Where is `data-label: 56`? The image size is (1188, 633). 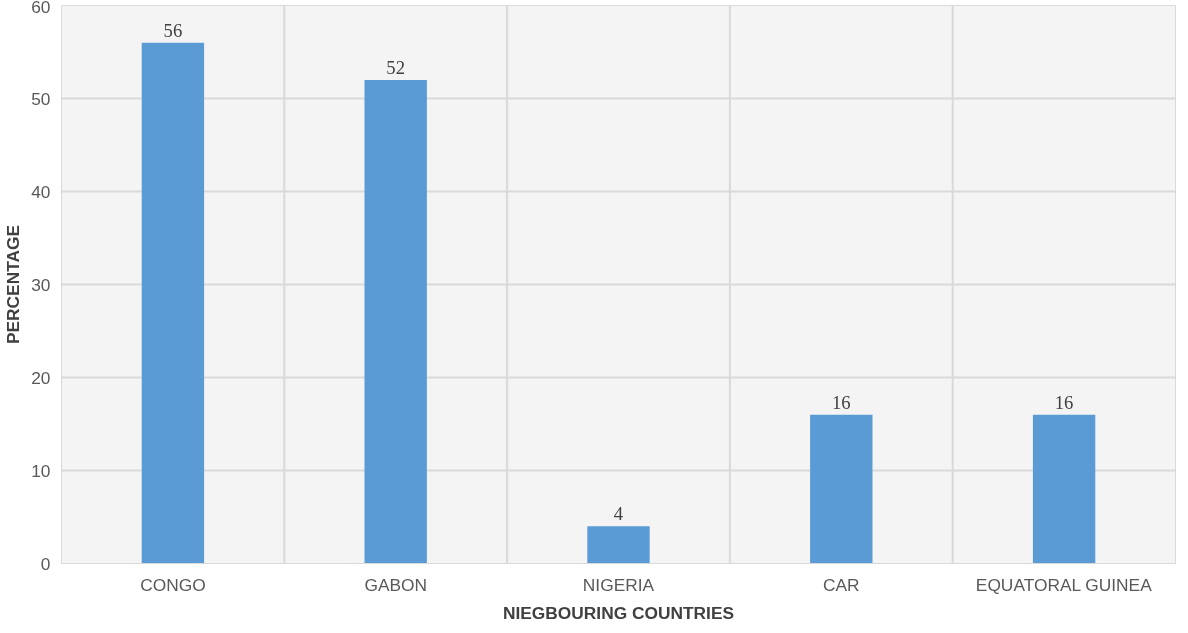
data-label: 56 is located at coordinates (173, 30).